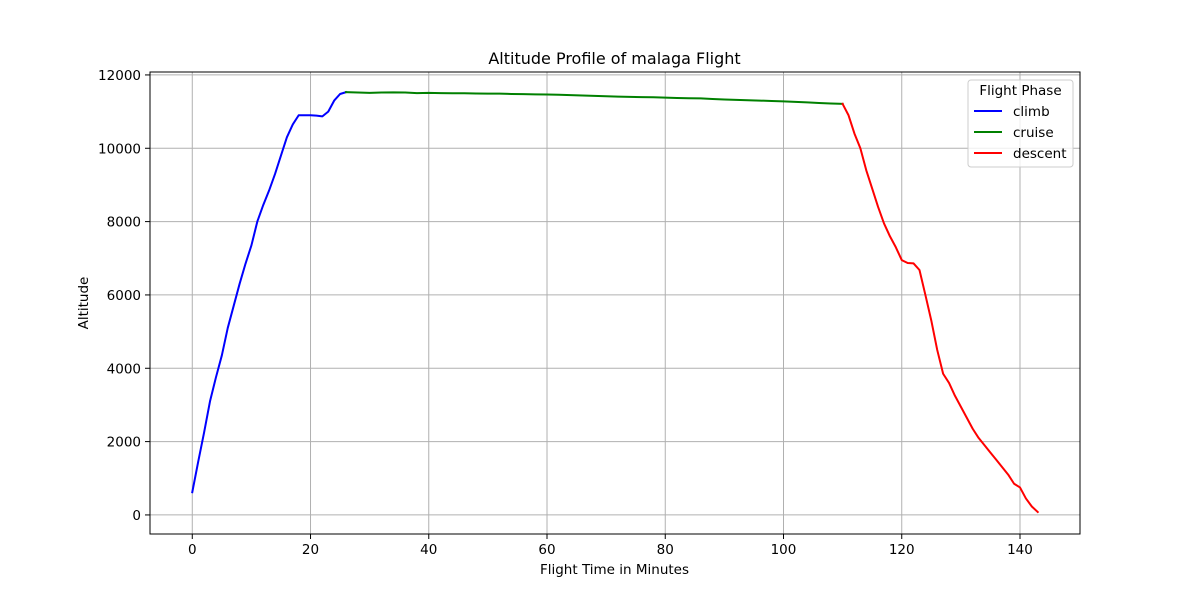 The height and width of the screenshot is (600, 1200). I want to click on legend-items: climb cruise descent, so click(1020, 133).